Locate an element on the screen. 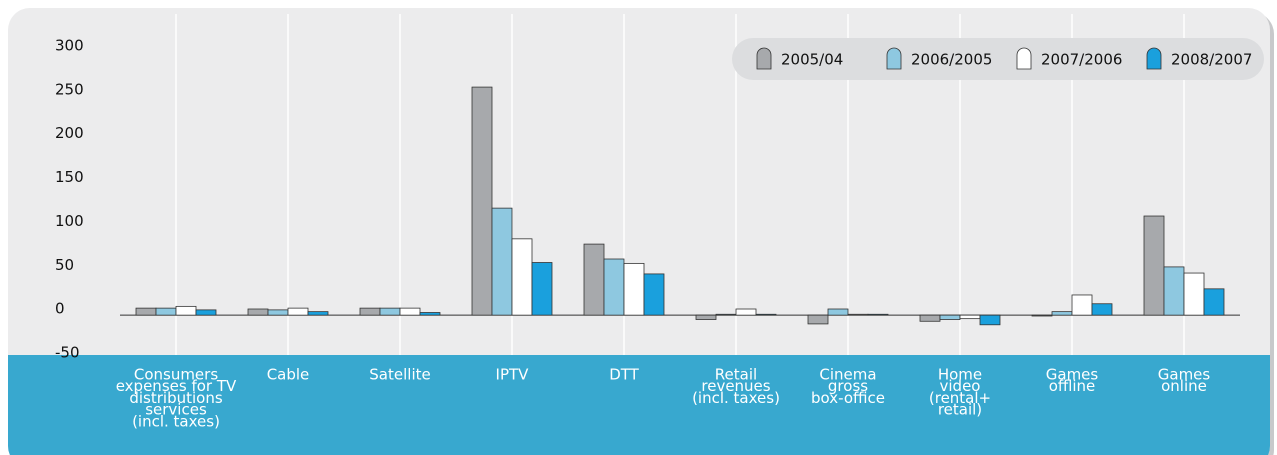 This screenshot has height=455, width=1277. x-tick-line: (rental+ is located at coordinates (960, 398).